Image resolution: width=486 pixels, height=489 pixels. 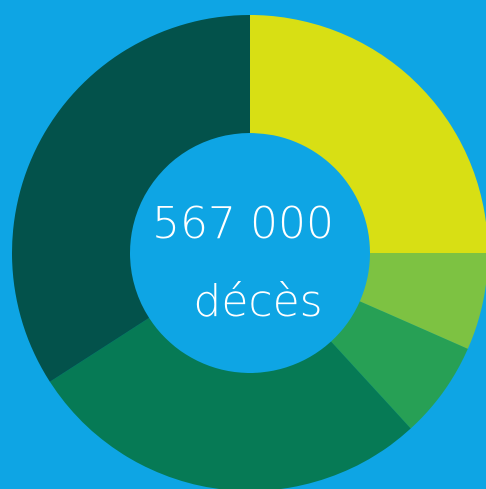 I want to click on center-label: décès, so click(x=257, y=301).